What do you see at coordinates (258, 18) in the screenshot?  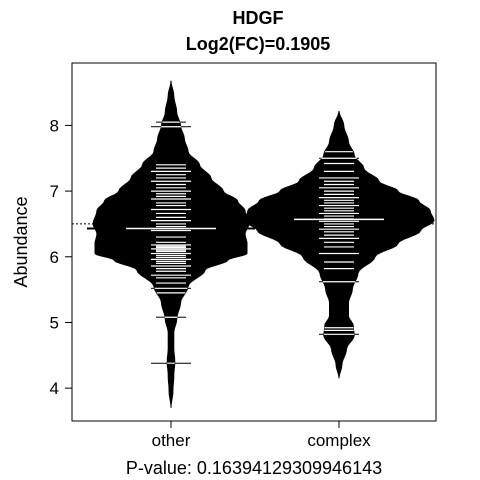 I see `chart-title: HDGF` at bounding box center [258, 18].